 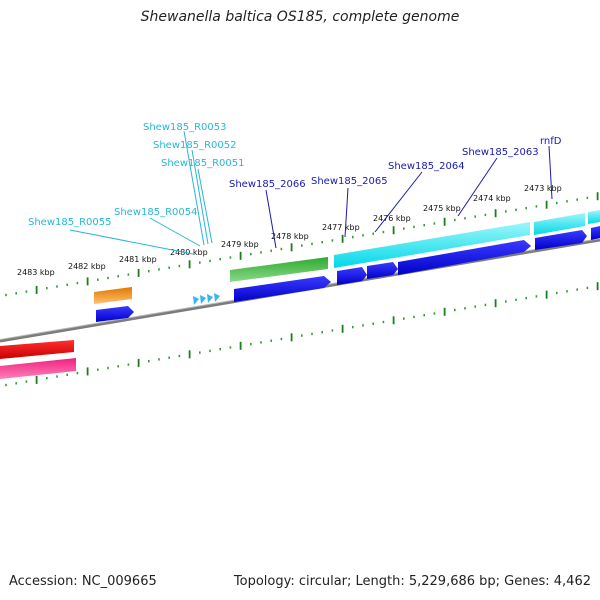 What do you see at coordinates (349, 181) in the screenshot?
I see `gene-label-2065: Shew185_2065` at bounding box center [349, 181].